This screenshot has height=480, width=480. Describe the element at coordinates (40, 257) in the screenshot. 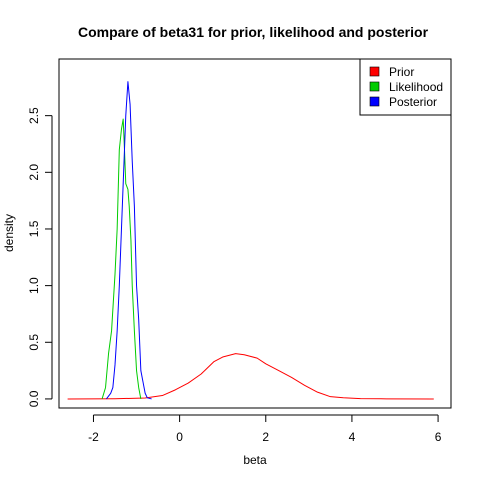

I see `y-axis: 0.0 0.5 1.0 1.5 2.0 2.5` at that location.